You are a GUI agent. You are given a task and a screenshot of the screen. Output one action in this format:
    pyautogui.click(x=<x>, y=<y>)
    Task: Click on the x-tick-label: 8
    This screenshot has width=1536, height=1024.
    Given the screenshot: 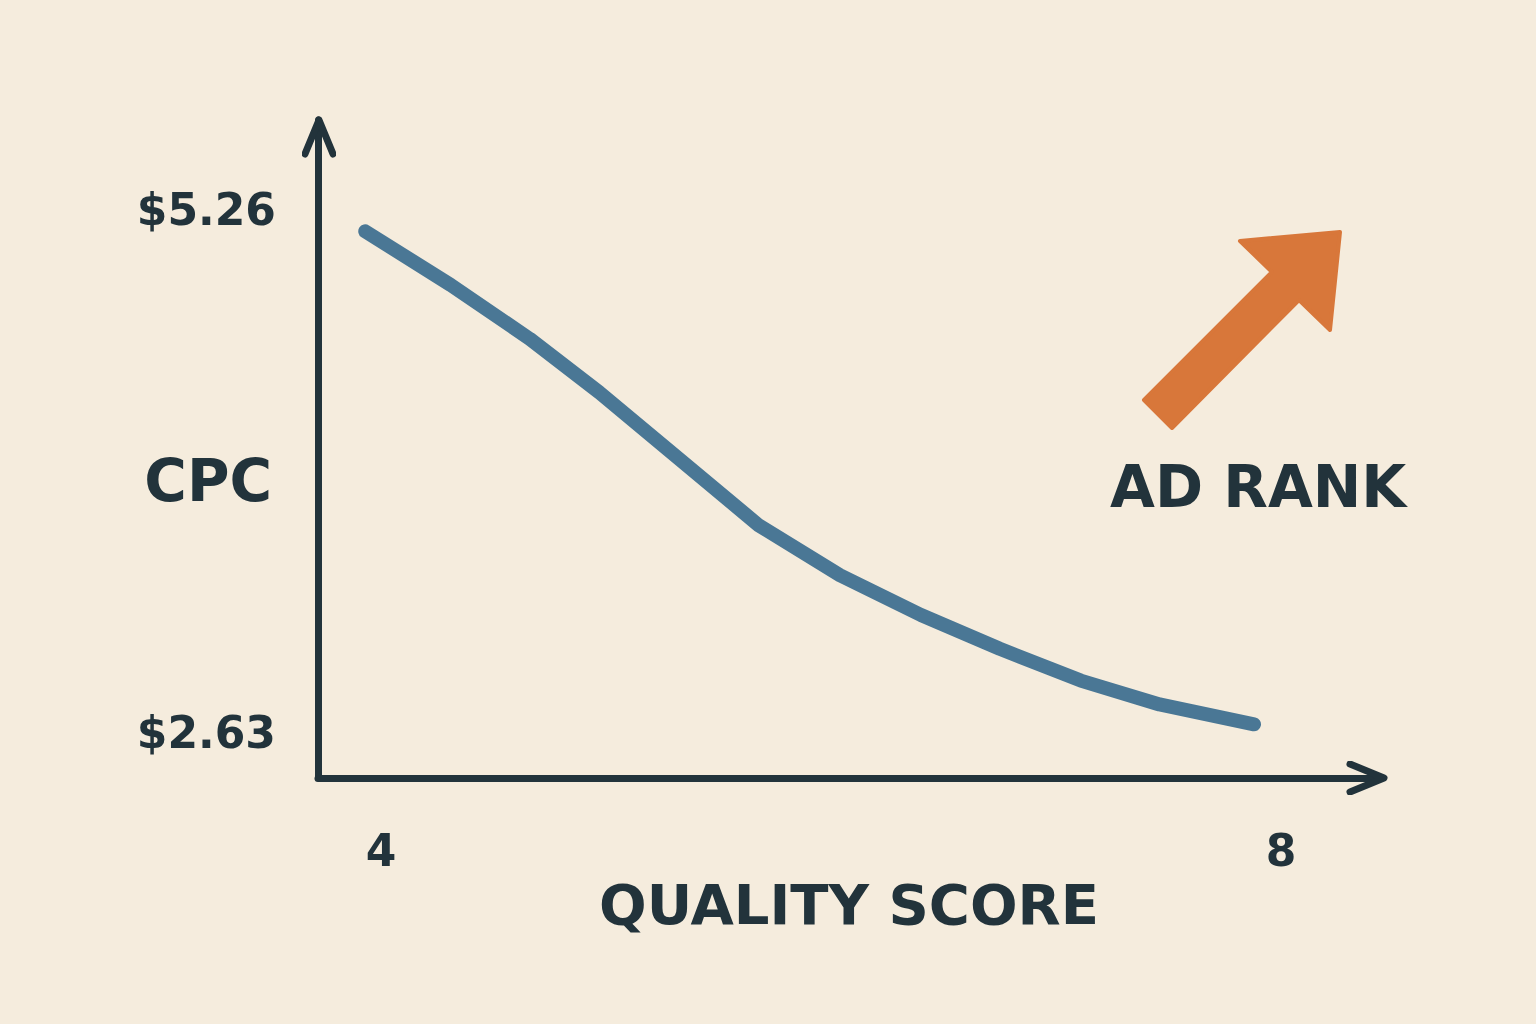 What is the action you would take?
    pyautogui.click(x=1281, y=850)
    